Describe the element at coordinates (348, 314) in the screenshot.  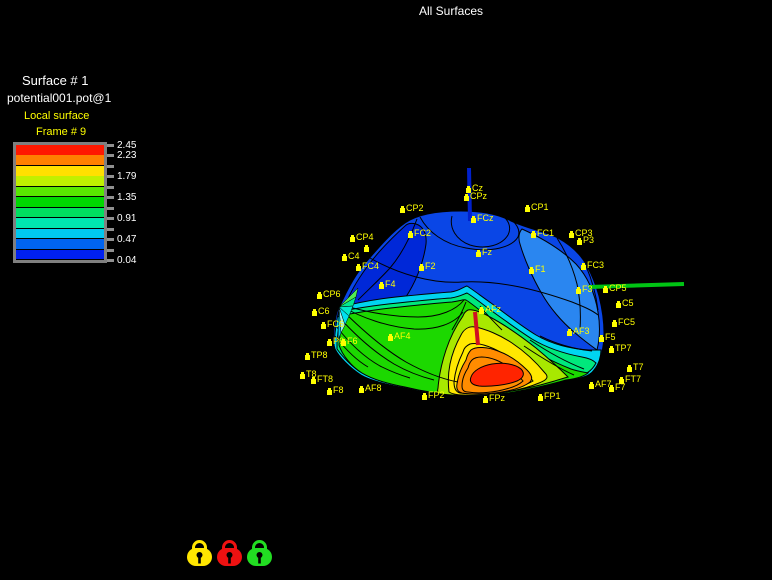
I see `contour-fan` at that location.